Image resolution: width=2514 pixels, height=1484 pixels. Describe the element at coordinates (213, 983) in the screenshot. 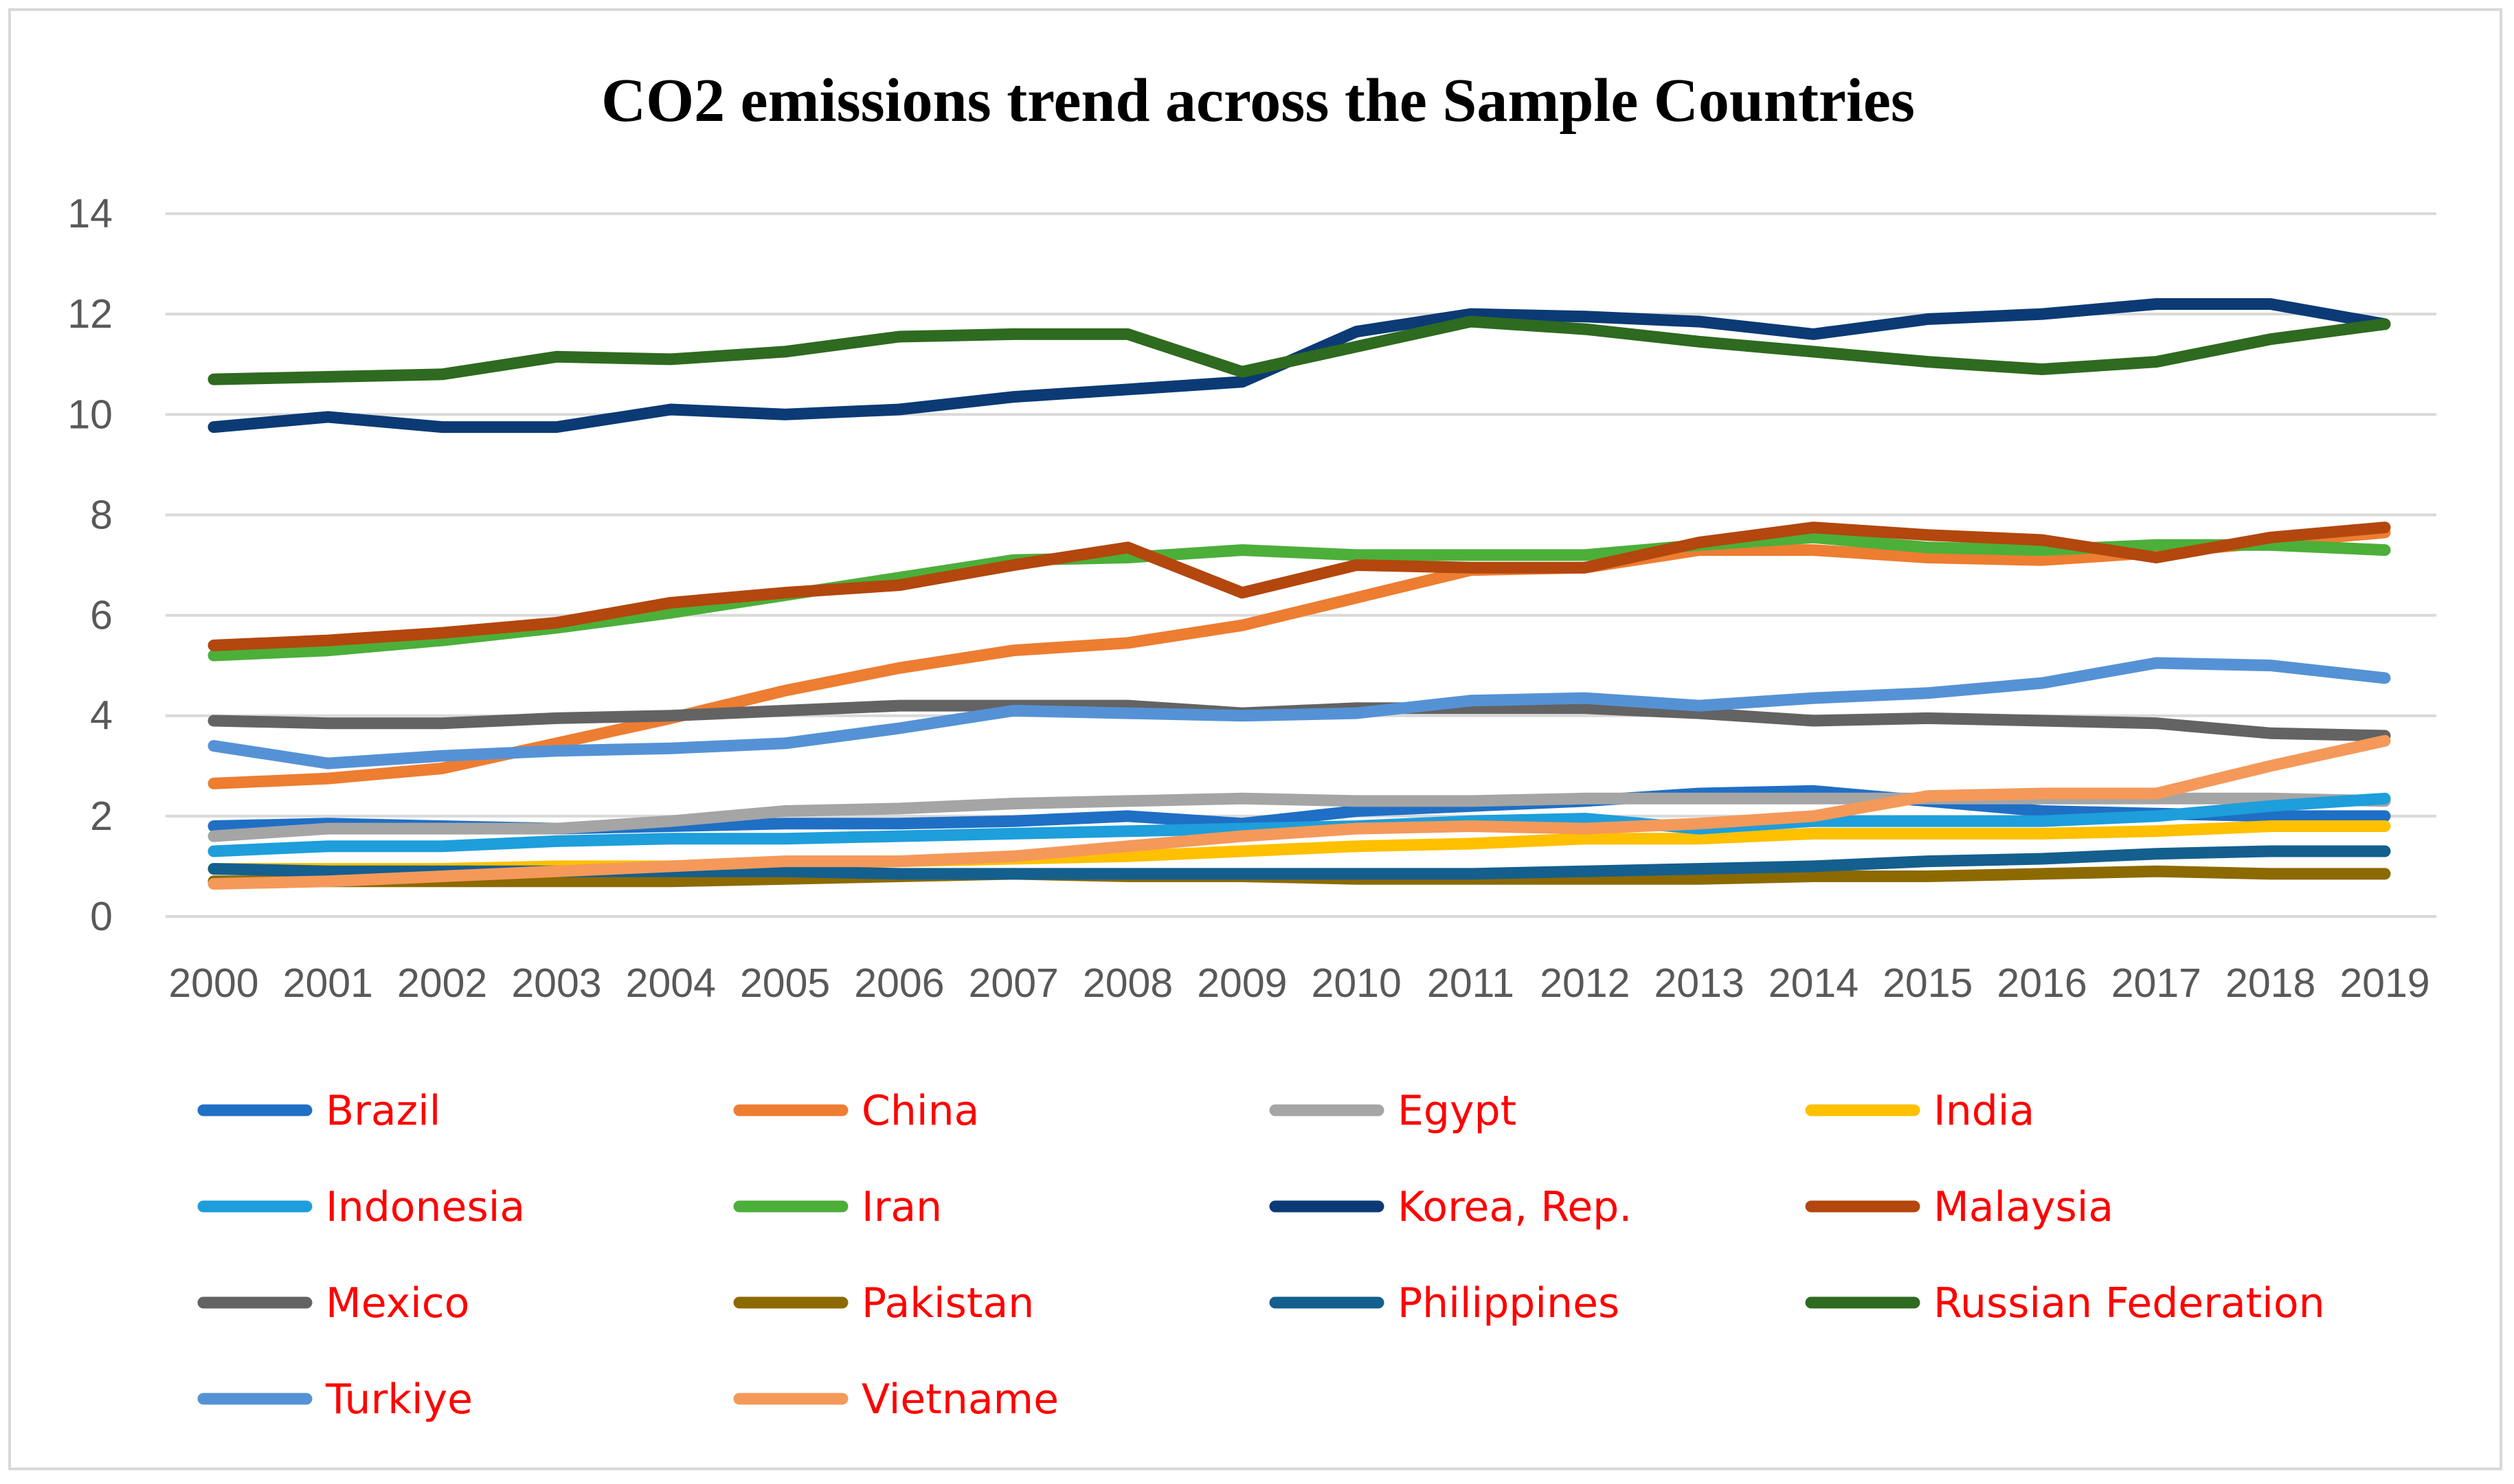

I see `x-tick-label: 2000` at that location.